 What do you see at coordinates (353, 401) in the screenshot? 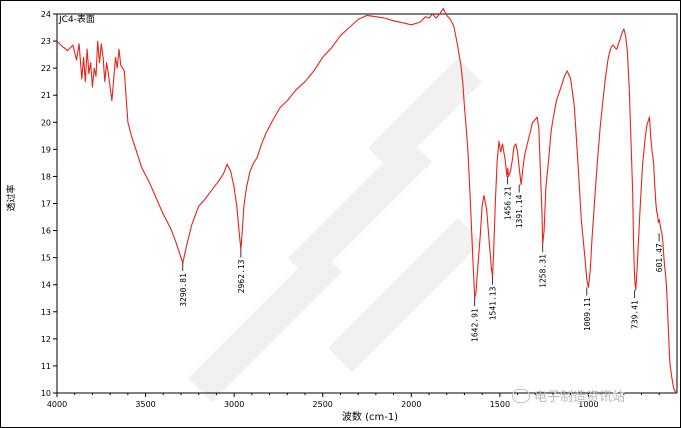
I see `x-axis: 4000 3500 3000 2500 2000 1500 1000` at bounding box center [353, 401].